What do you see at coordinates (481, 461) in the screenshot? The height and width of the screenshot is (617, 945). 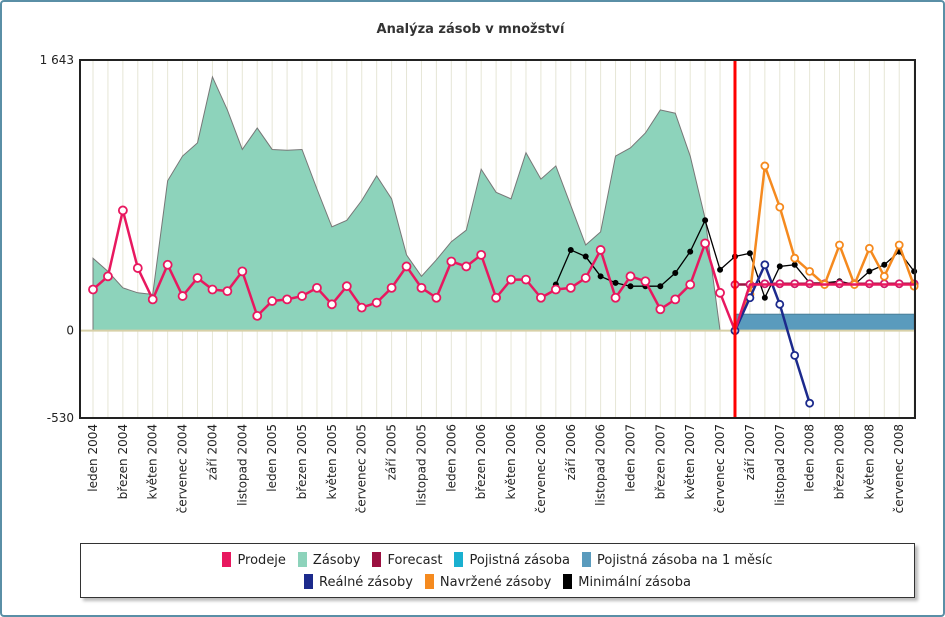 I see `x-tick-label: březen 2006` at bounding box center [481, 461].